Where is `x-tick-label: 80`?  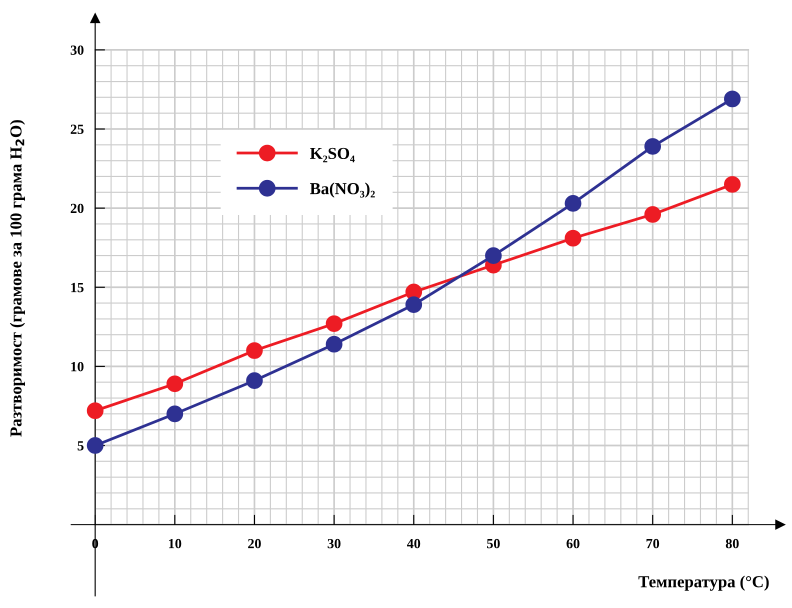 x-tick-label: 80 is located at coordinates (732, 543).